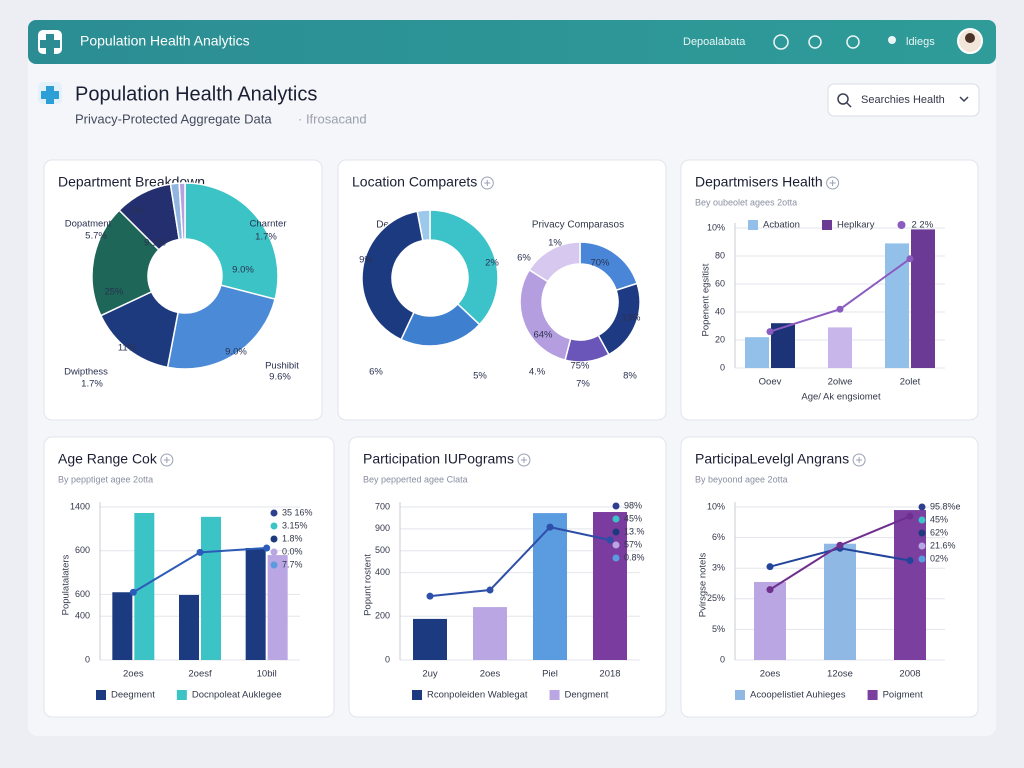 The height and width of the screenshot is (768, 1024). Describe the element at coordinates (945, 506) in the screenshot. I see `annotation: 95.8%e` at that location.